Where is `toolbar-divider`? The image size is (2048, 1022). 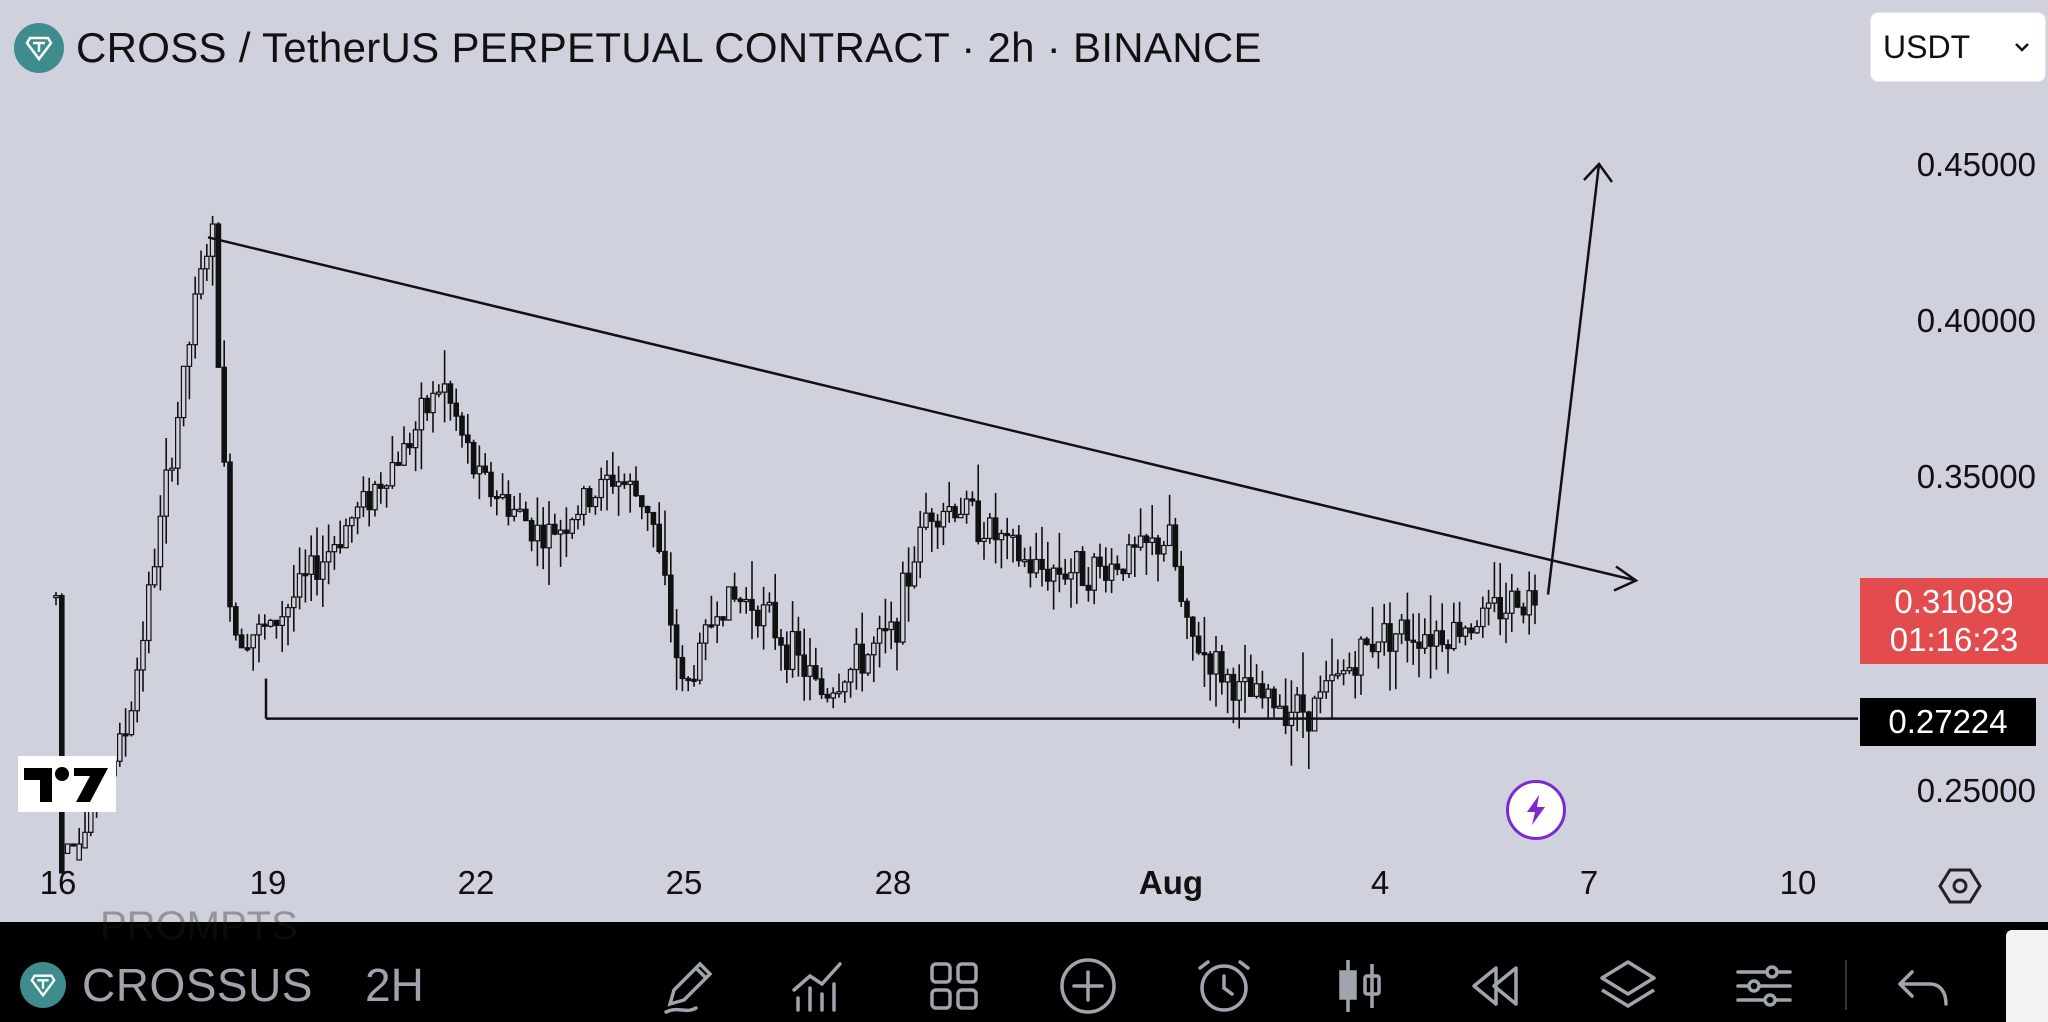 toolbar-divider is located at coordinates (1846, 985).